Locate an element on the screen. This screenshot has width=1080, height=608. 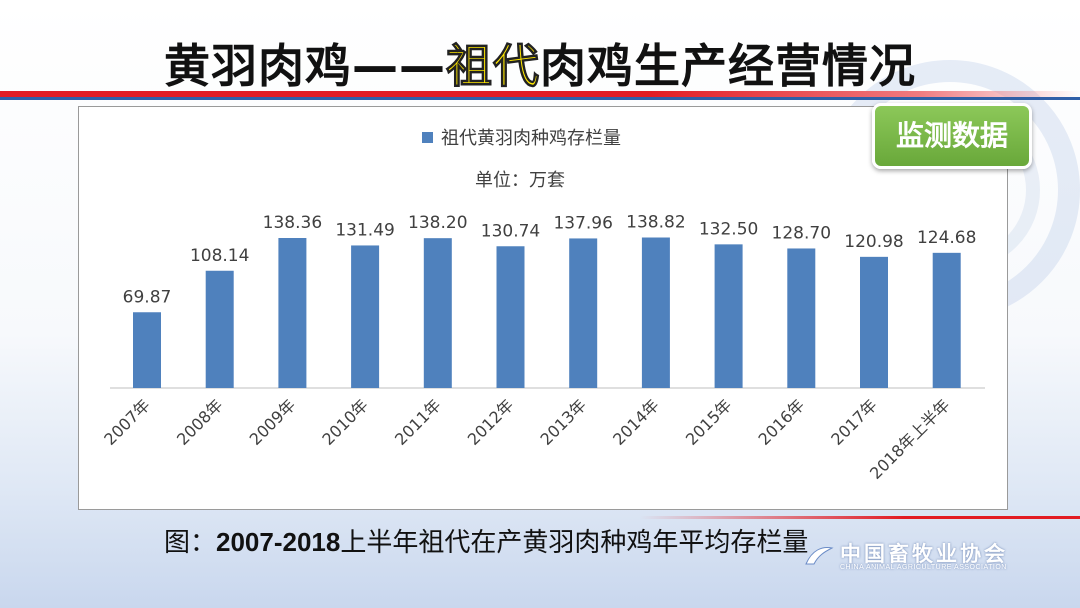
title-part2: 肉鸡生产经营情况 is located at coordinates (728, 66).